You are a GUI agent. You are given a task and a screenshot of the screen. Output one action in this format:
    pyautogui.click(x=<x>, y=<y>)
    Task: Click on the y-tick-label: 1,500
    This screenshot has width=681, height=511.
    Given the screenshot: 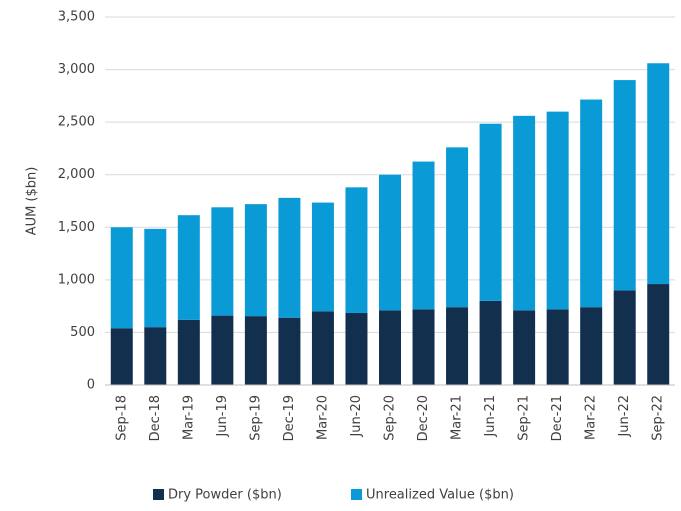 What is the action you would take?
    pyautogui.click(x=76, y=227)
    